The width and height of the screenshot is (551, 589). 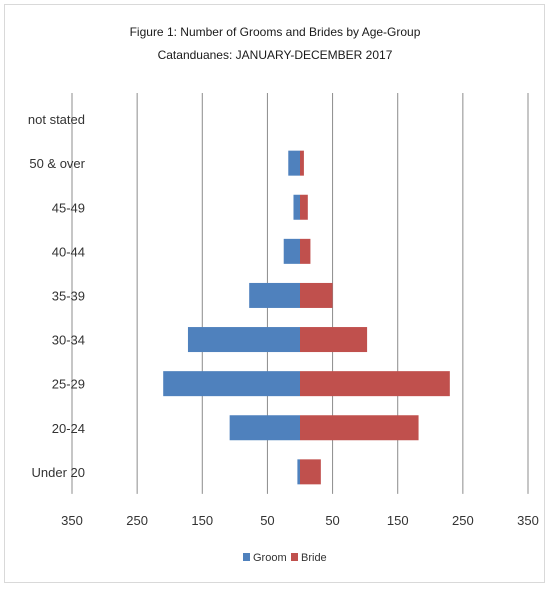 I want to click on legend-label-groom: Groom, so click(x=270, y=558).